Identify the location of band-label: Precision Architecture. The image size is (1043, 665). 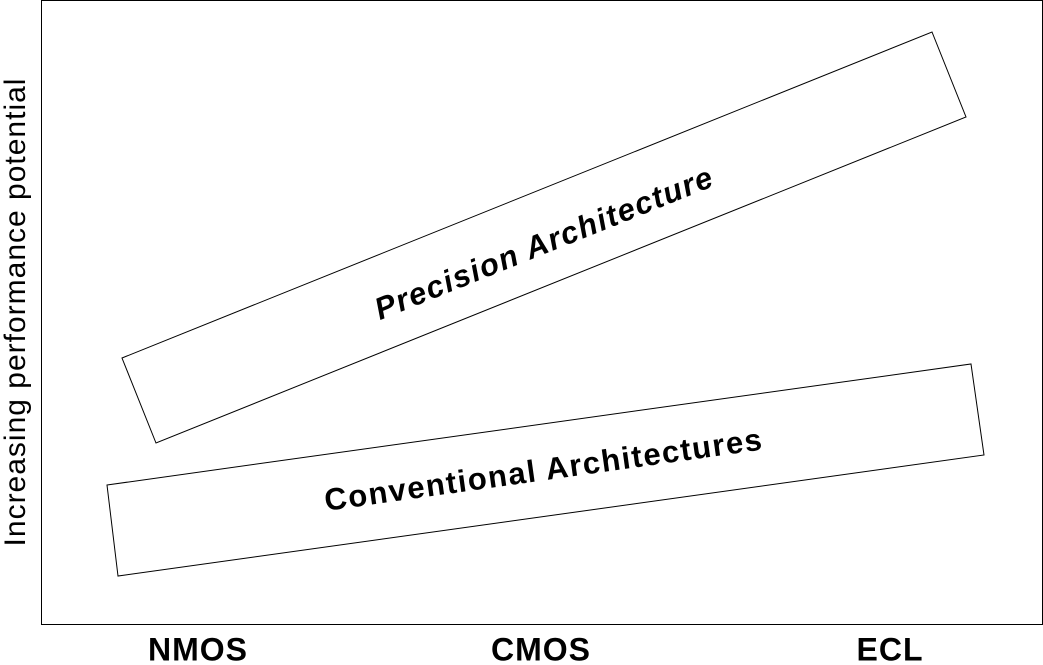
(544, 243).